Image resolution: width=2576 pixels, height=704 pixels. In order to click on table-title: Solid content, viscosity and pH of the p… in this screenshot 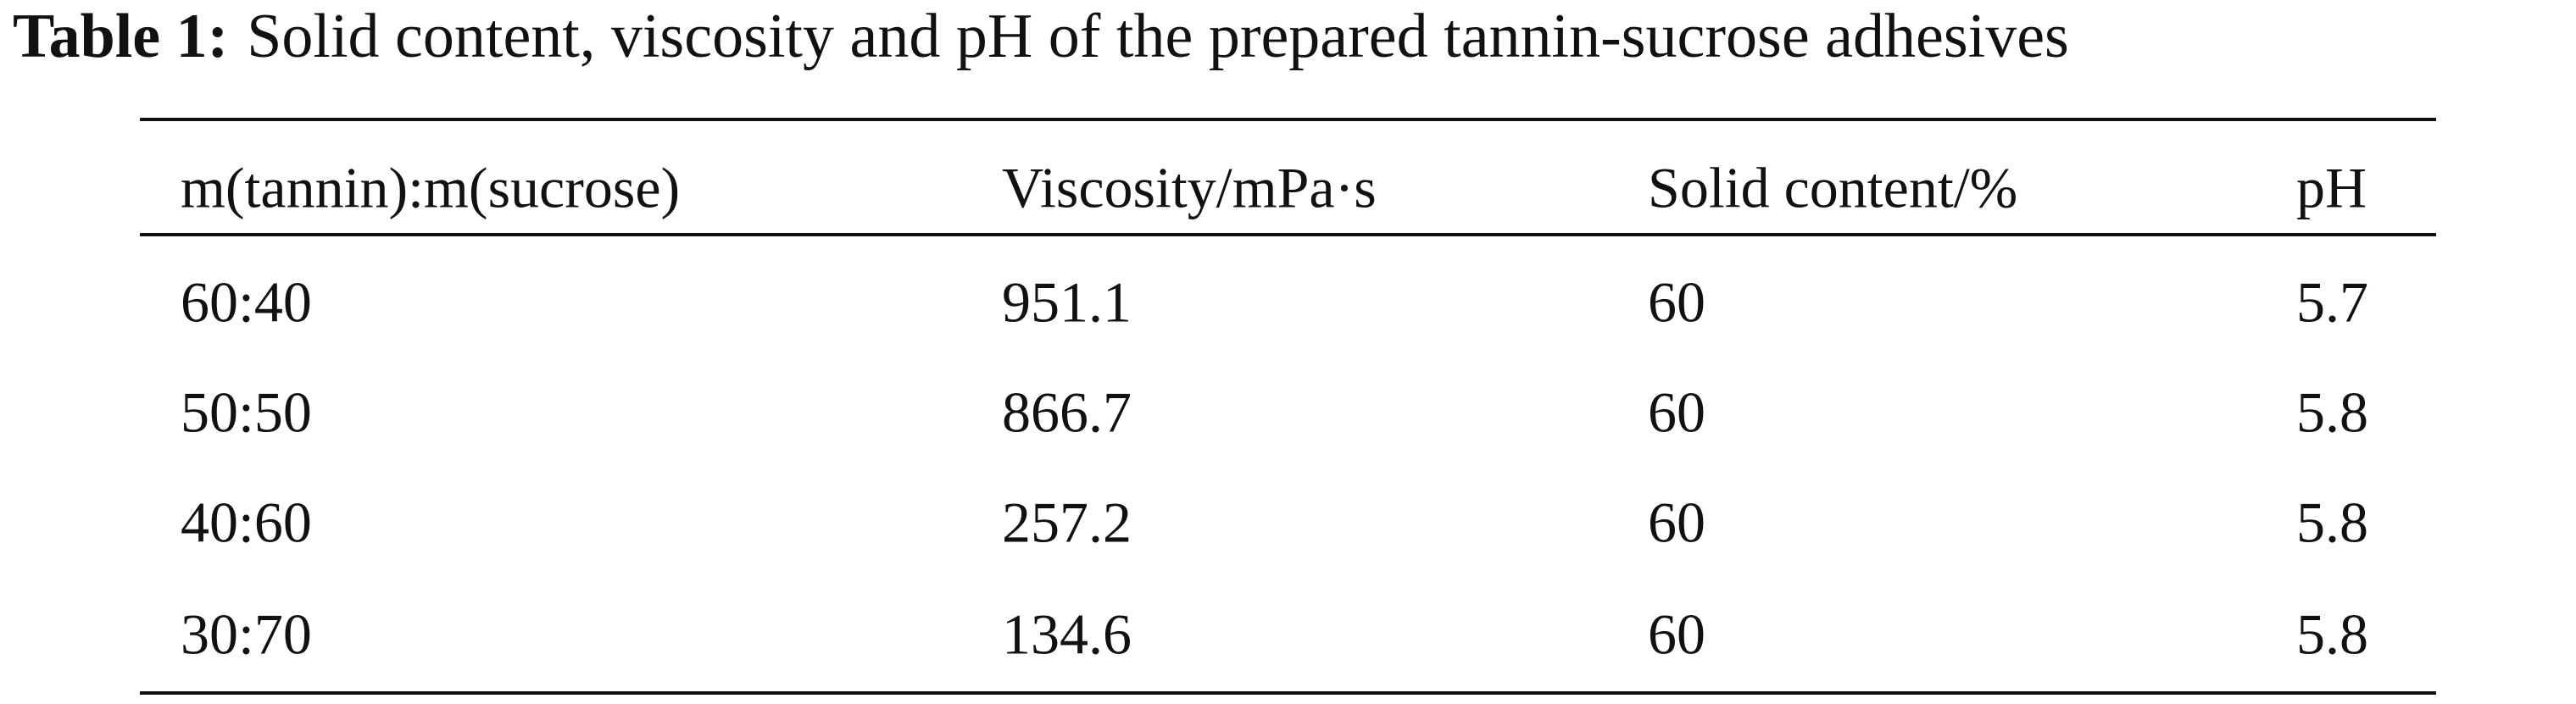, I will do `click(1158, 36)`.